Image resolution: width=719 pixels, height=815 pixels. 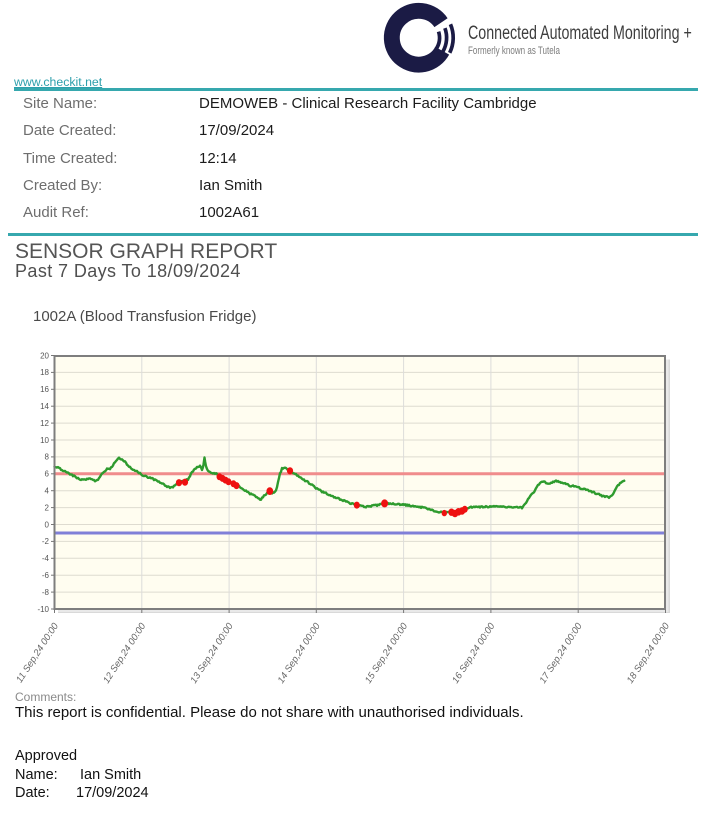 What do you see at coordinates (47, 524) in the screenshot?
I see `svg-text: 0` at bounding box center [47, 524].